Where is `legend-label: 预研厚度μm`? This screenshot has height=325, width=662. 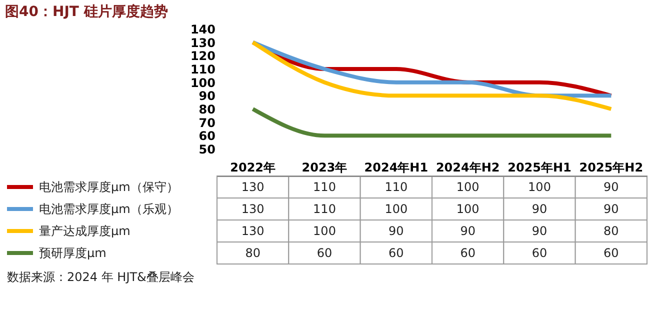
legend-label: 预研厚度μm is located at coordinates (72, 253).